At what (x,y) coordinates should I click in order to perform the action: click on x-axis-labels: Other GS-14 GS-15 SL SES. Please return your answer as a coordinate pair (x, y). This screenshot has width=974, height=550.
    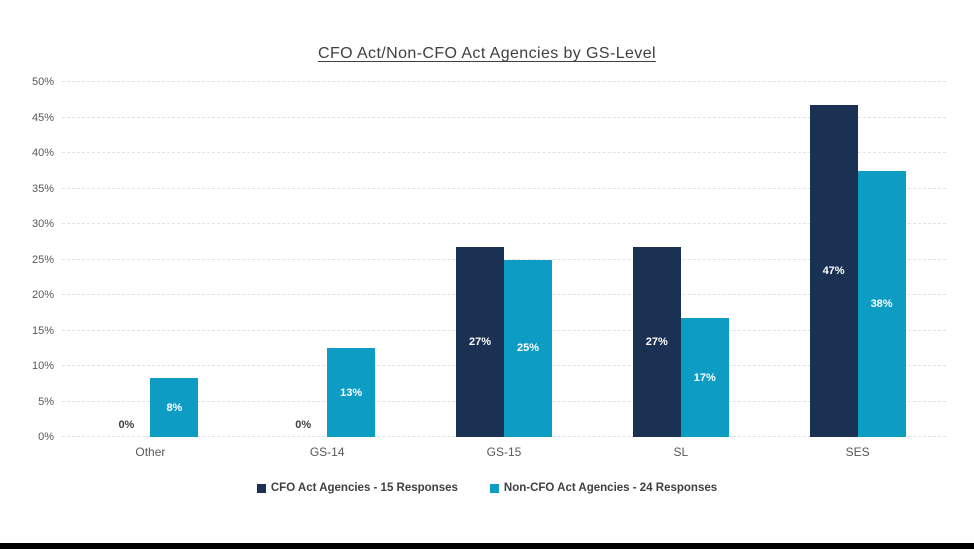
    Looking at the image, I should click on (504, 452).